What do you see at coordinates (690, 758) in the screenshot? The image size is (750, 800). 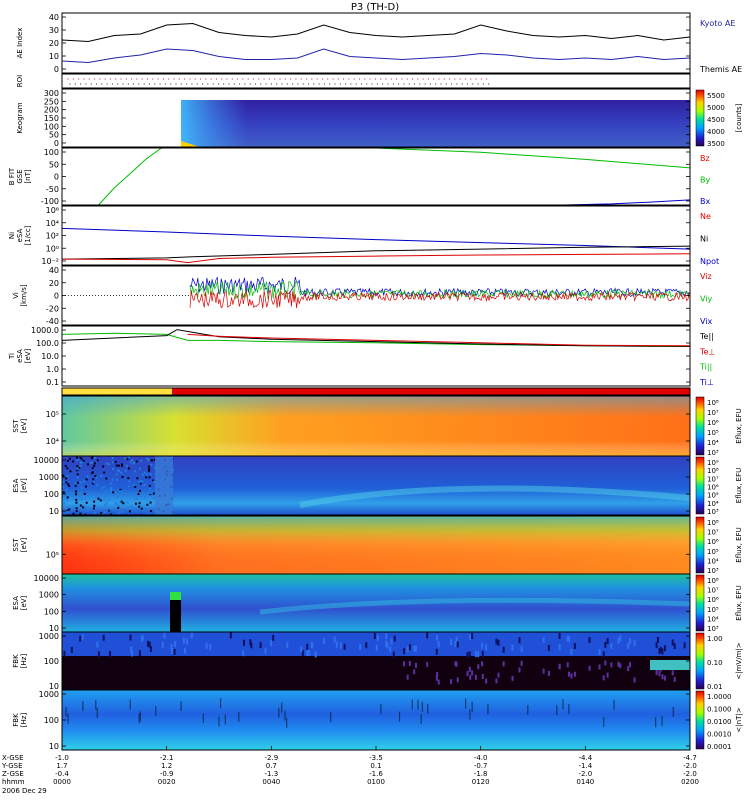 I see `xrow-value: -4.7` at bounding box center [690, 758].